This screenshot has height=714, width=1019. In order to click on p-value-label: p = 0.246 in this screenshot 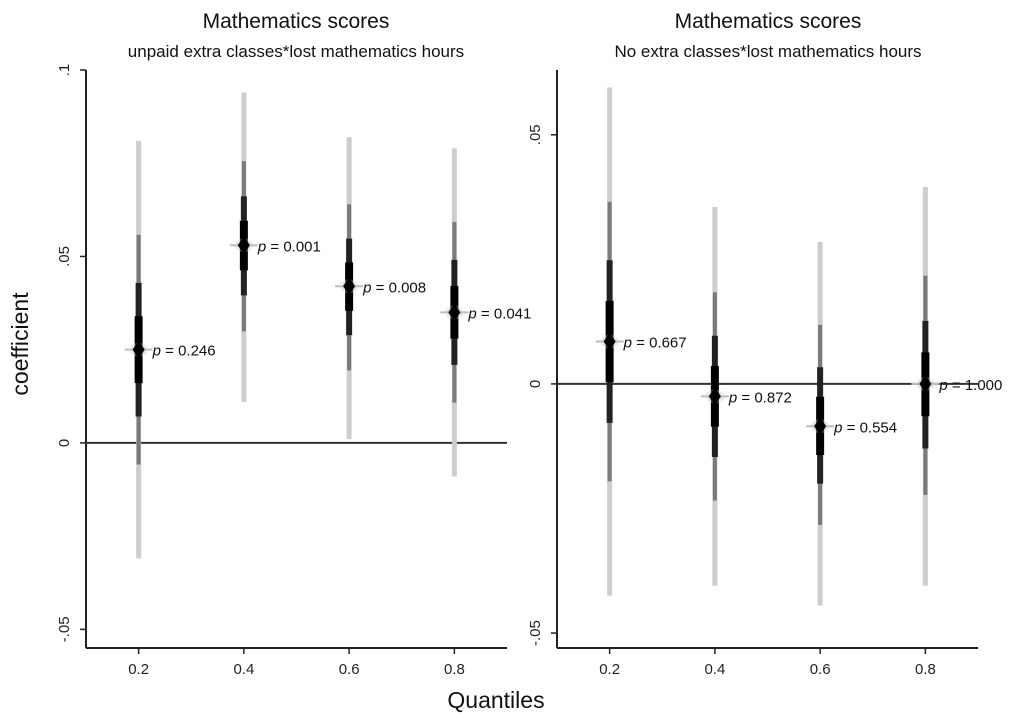, I will do `click(184, 351)`.